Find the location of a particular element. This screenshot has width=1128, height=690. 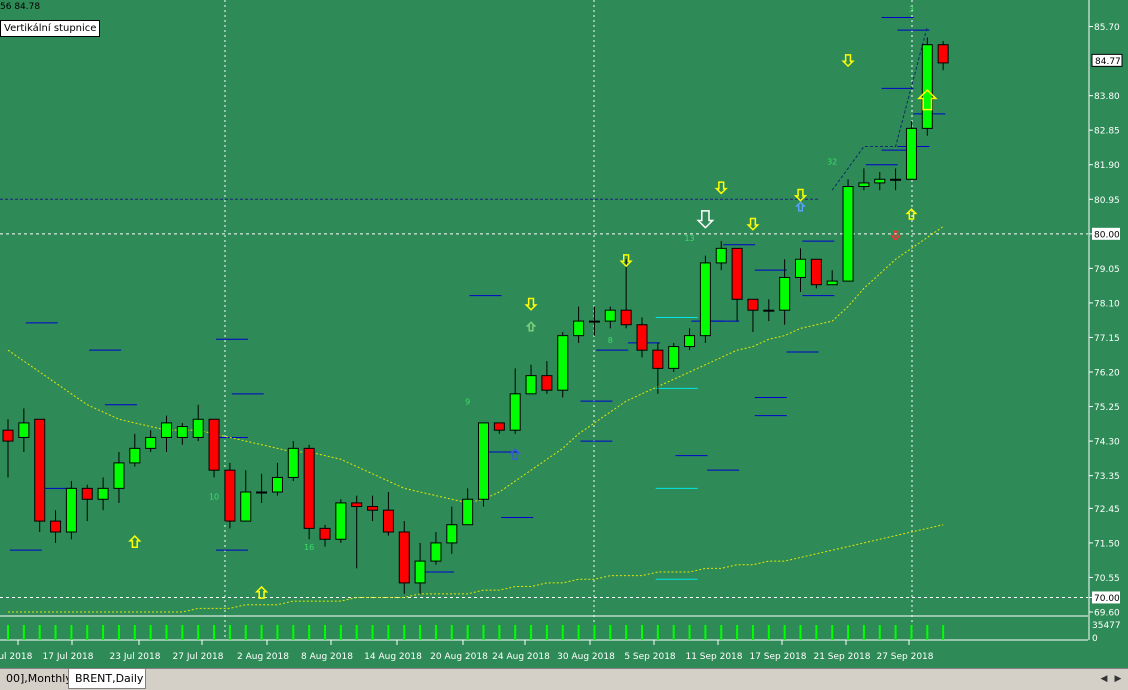

price-label: 85.70 is located at coordinates (1107, 28).